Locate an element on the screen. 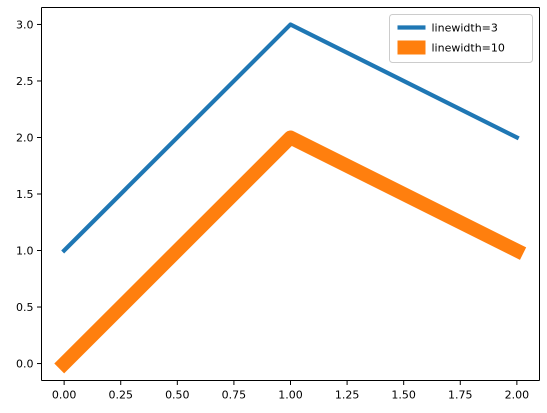  y-tick-label: 1.5 is located at coordinates (25, 194).